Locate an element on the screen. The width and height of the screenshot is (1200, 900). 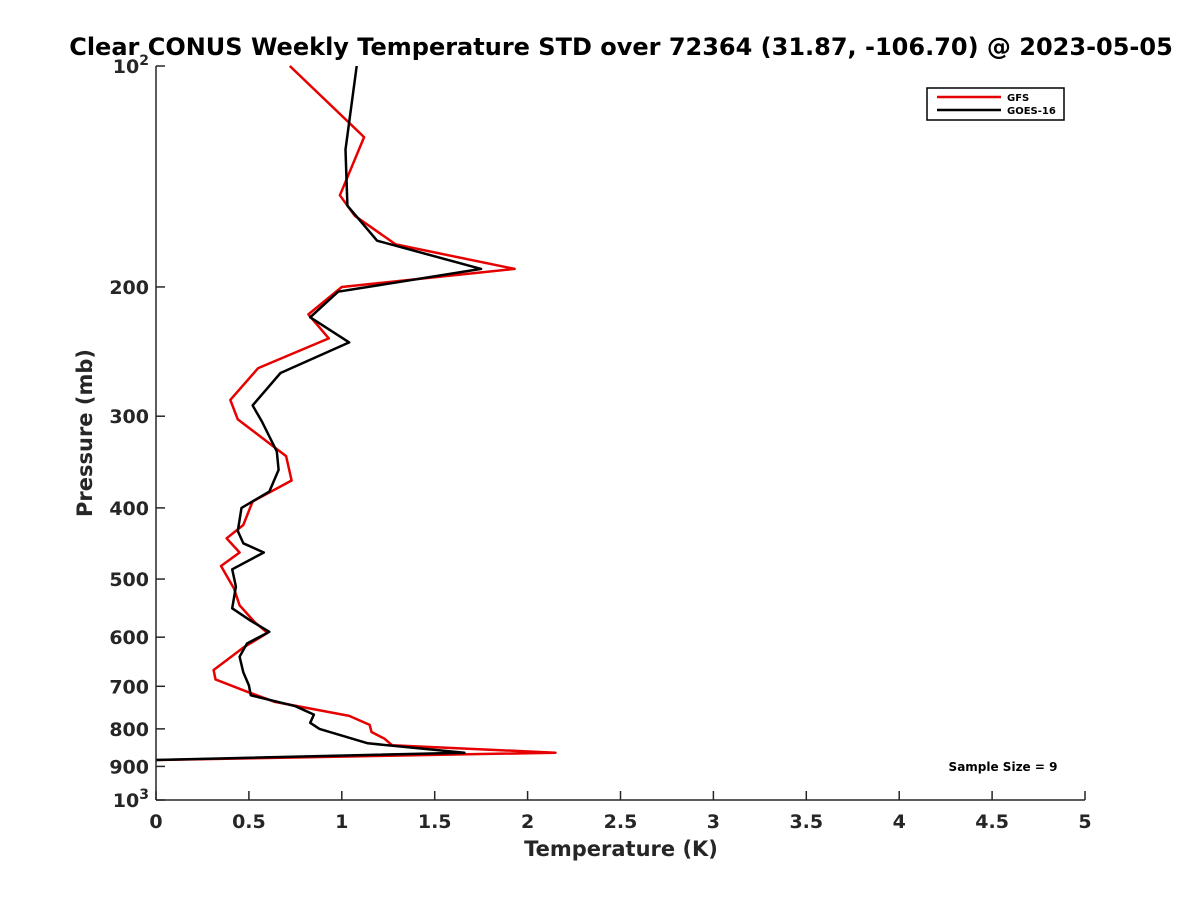
y-tick-label: 800 is located at coordinates (129, 730).